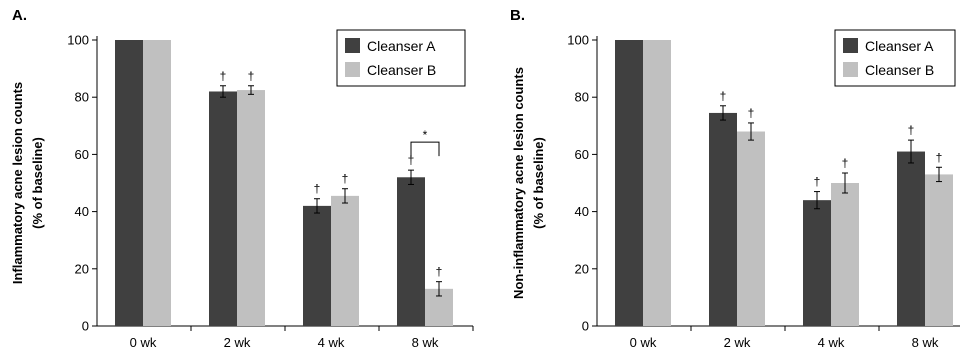 This screenshot has width=960, height=355. I want to click on y-axis-label: Inflammatory acne lesion counts, so click(17, 183).